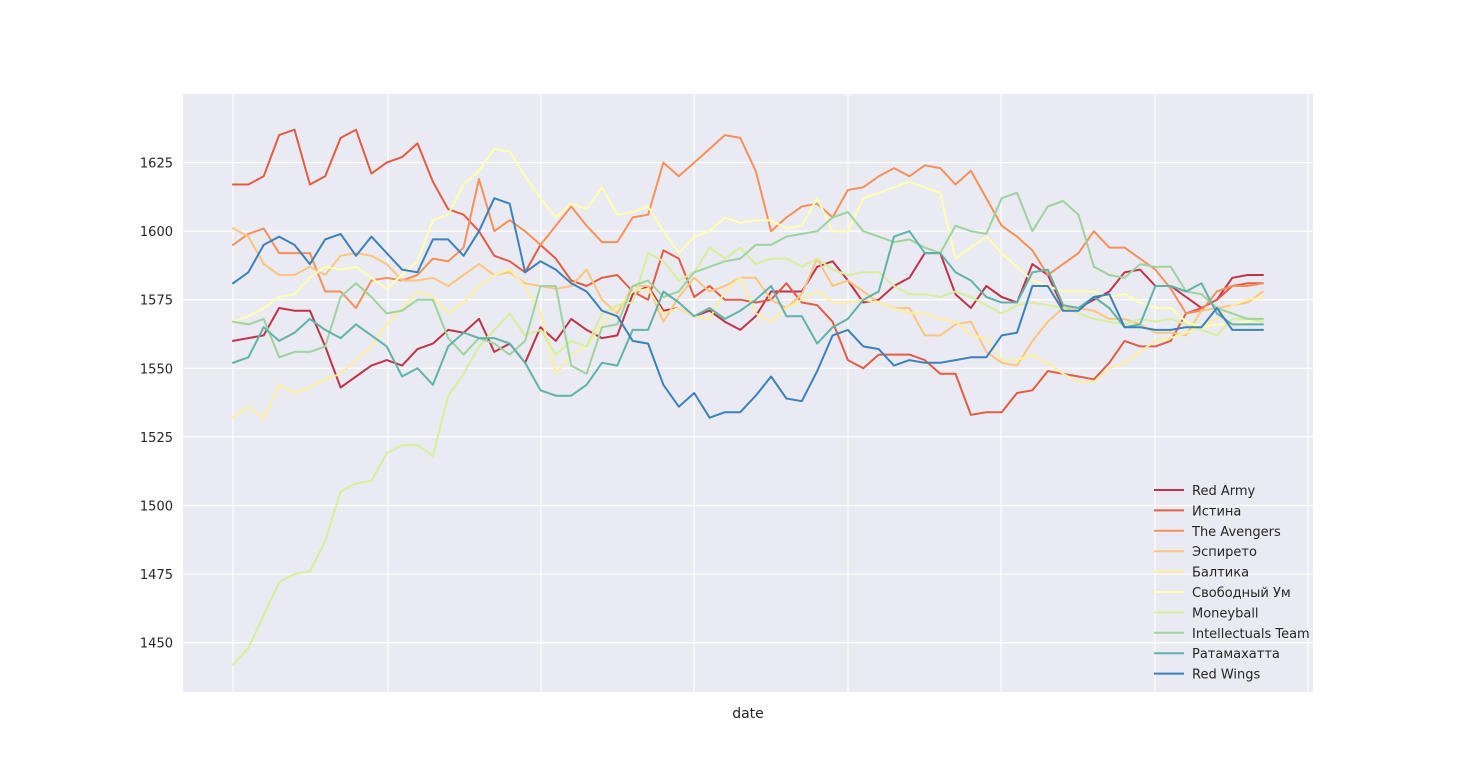 This screenshot has height=779, width=1460. What do you see at coordinates (1225, 613) in the screenshot?
I see `legend-label: Moneyball` at bounding box center [1225, 613].